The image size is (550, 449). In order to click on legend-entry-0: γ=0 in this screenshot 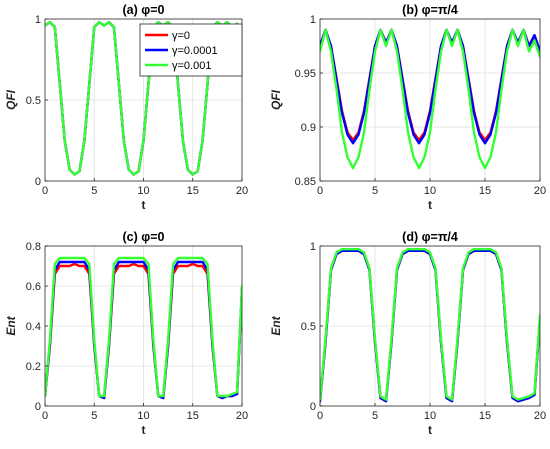, I will do `click(181, 36)`.